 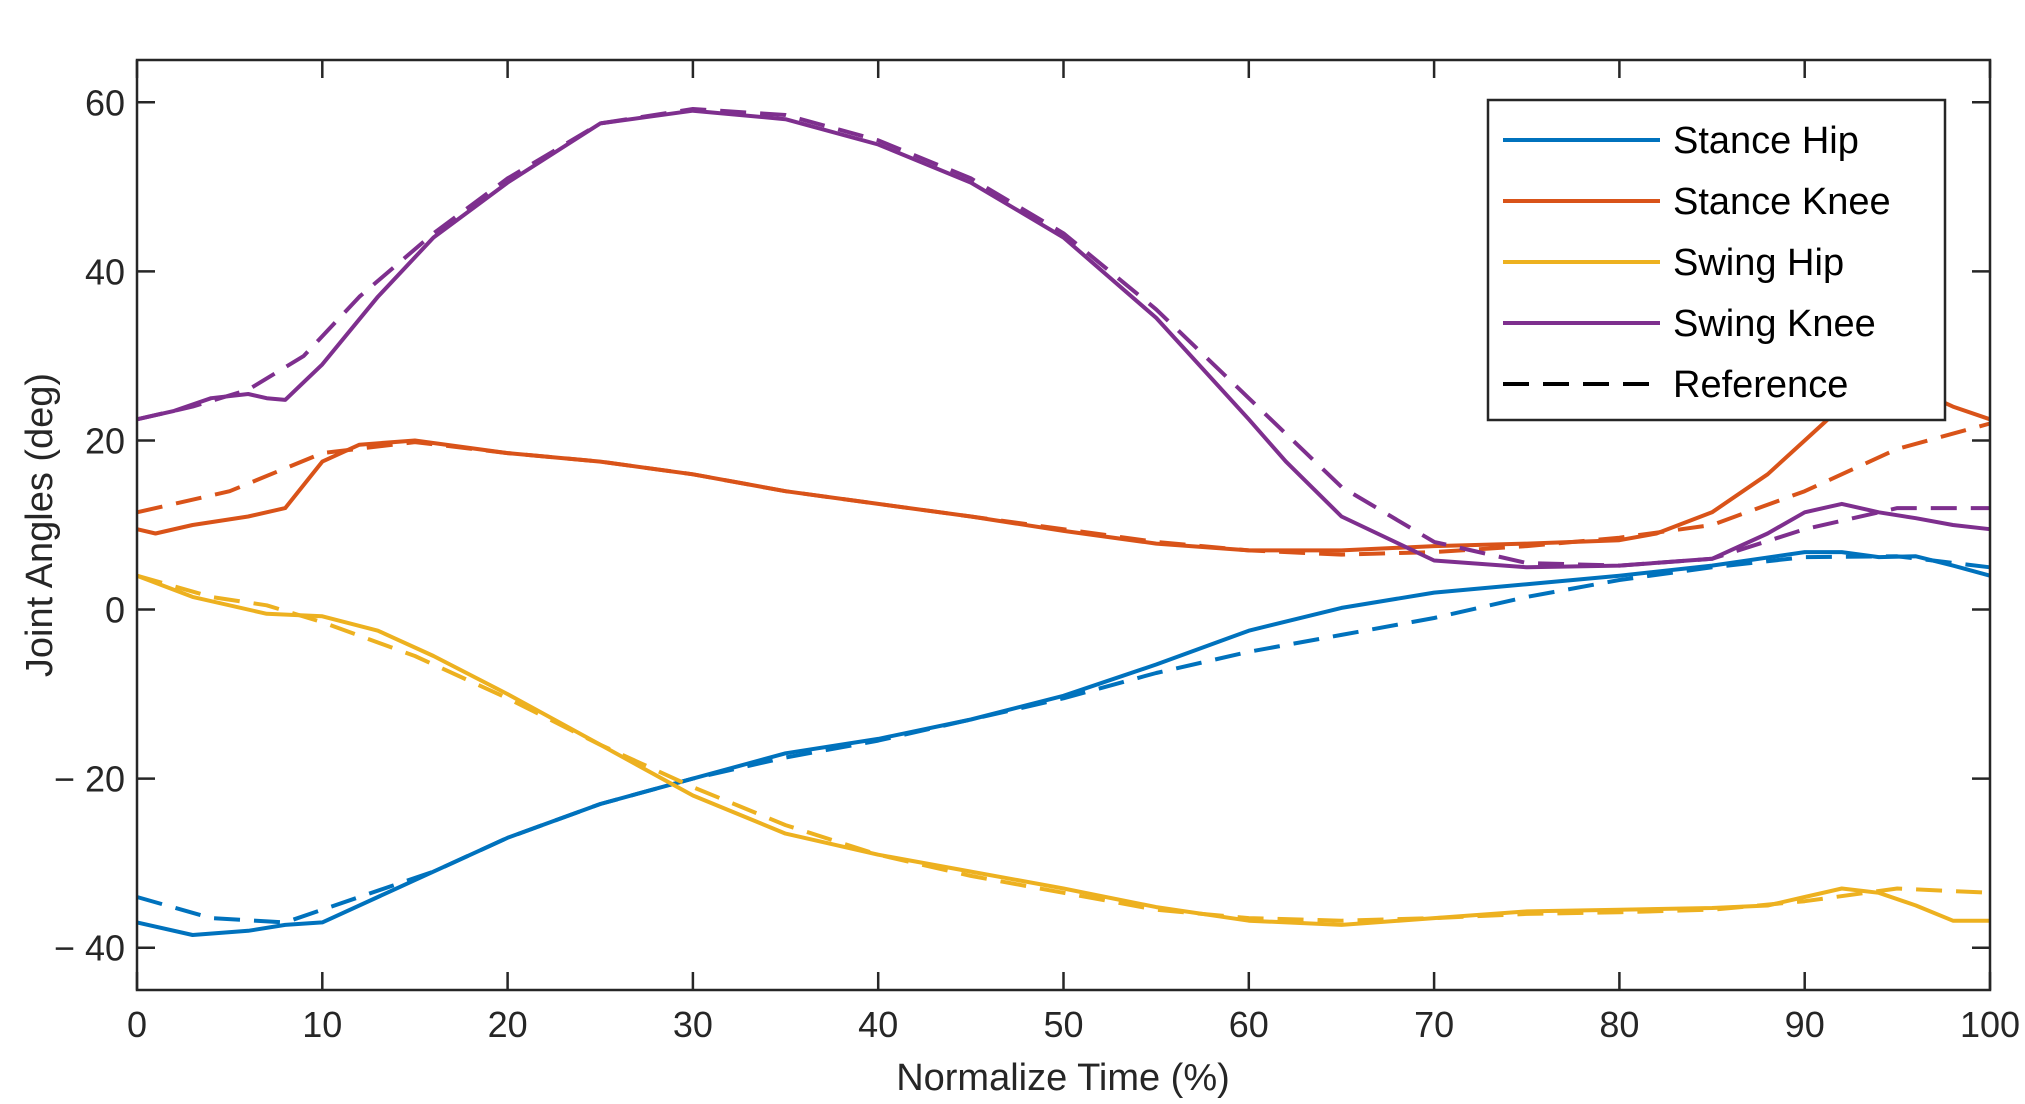 What do you see at coordinates (105, 440) in the screenshot?
I see `y-tick-label: 20` at bounding box center [105, 440].